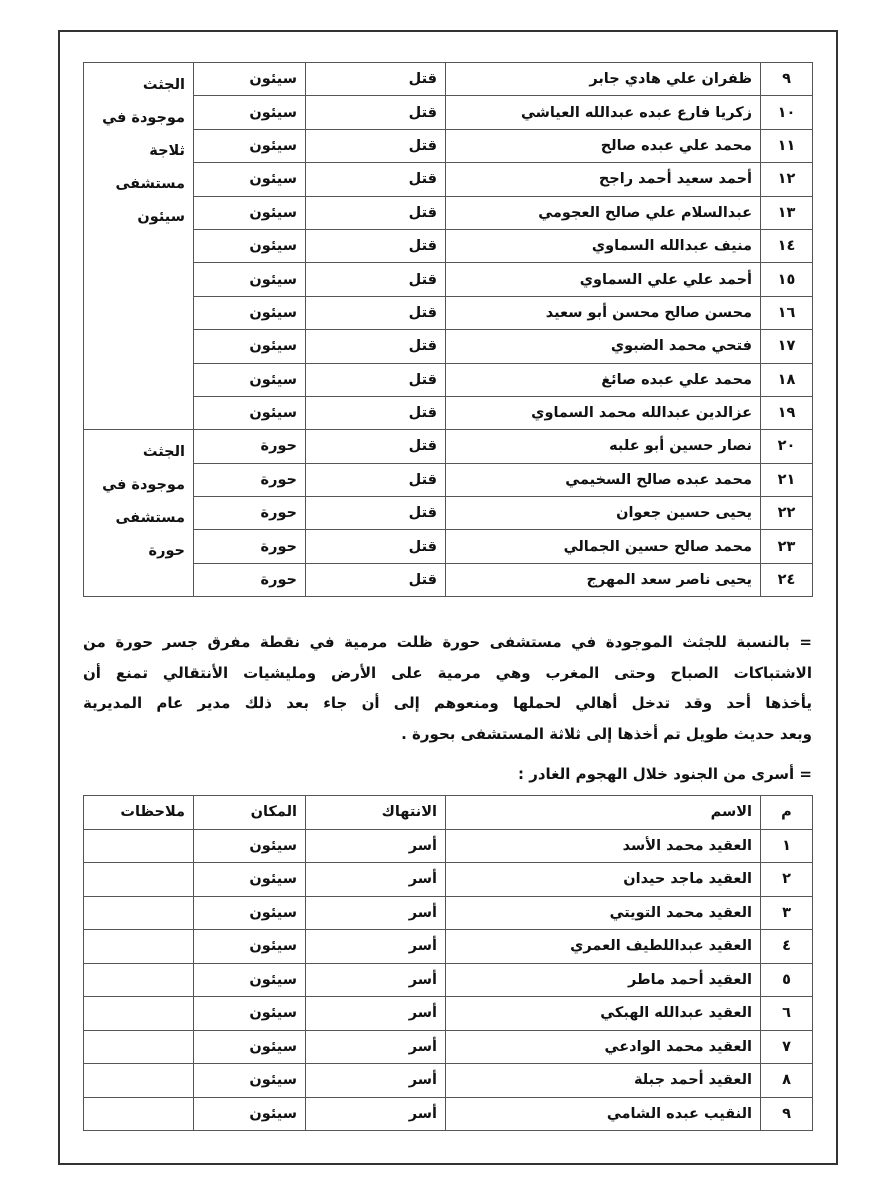  Describe the element at coordinates (375, 812) in the screenshot. I see `header-cell: الانتهاك` at that location.